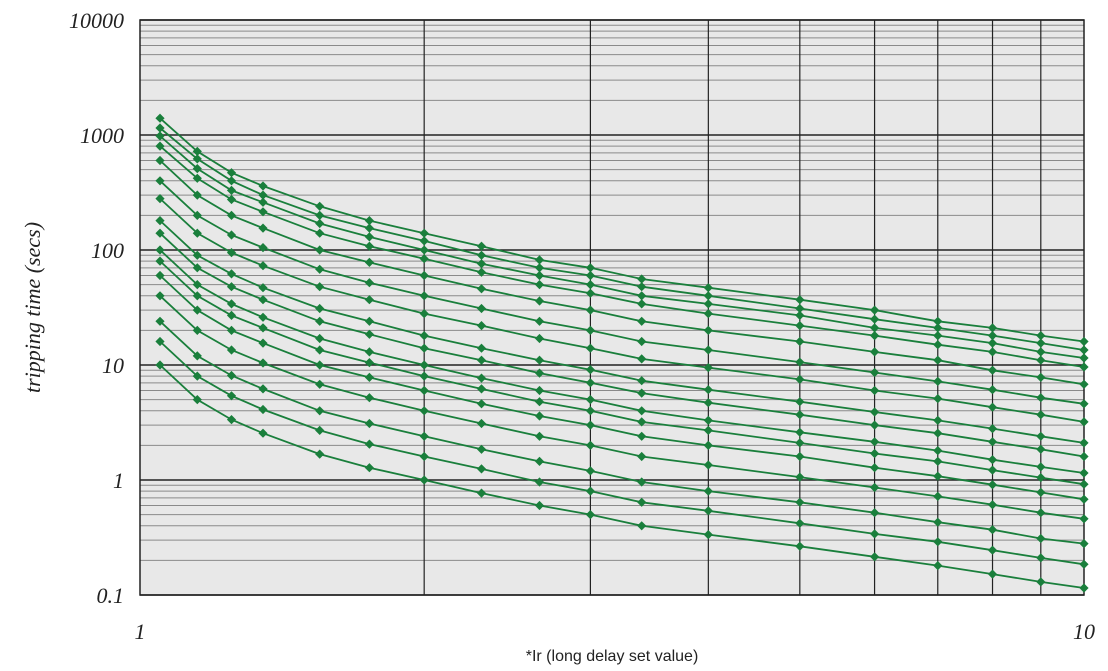  What do you see at coordinates (96, 308) in the screenshot?
I see `y-tick-labels: 10000 1000 100 10 1 0.1` at bounding box center [96, 308].